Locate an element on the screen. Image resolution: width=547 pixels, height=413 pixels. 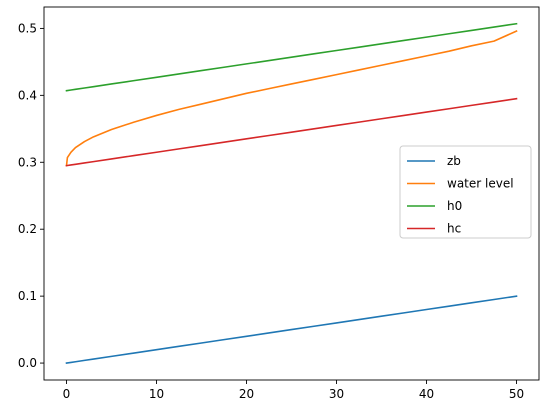
x-tick-label: 10 is located at coordinates (156, 394).